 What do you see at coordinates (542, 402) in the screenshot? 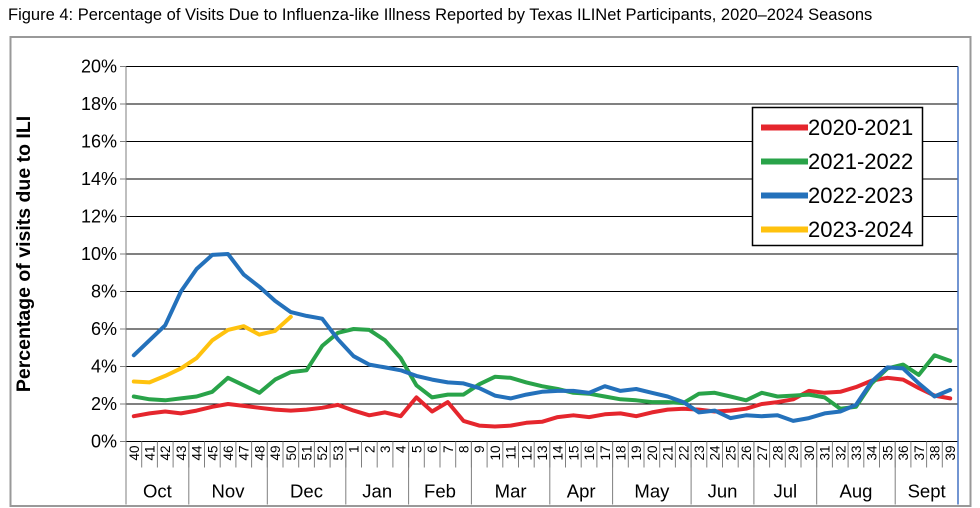
I see `series-line-2020-2021` at bounding box center [542, 402].